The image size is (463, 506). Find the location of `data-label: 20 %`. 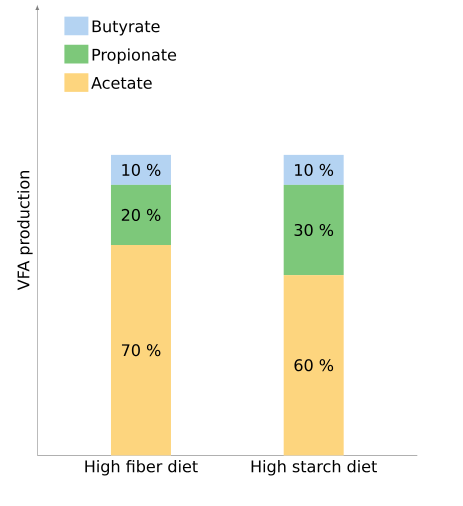

data-label: 20 % is located at coordinates (141, 215).